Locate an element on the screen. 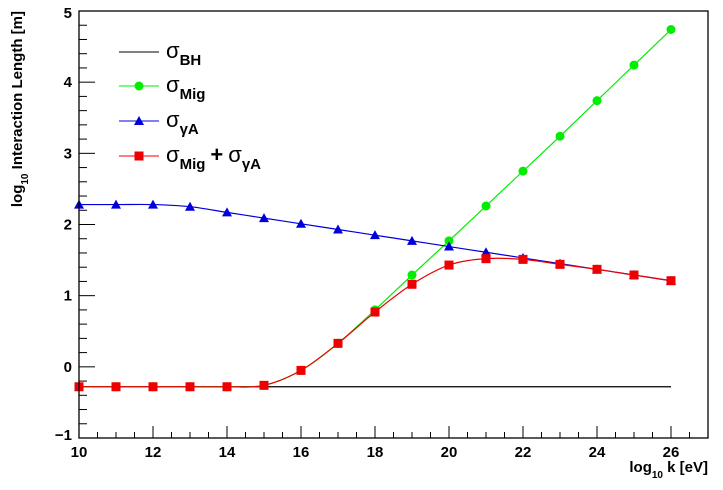 The image size is (723, 490). x-tick-label: 24 is located at coordinates (597, 452).